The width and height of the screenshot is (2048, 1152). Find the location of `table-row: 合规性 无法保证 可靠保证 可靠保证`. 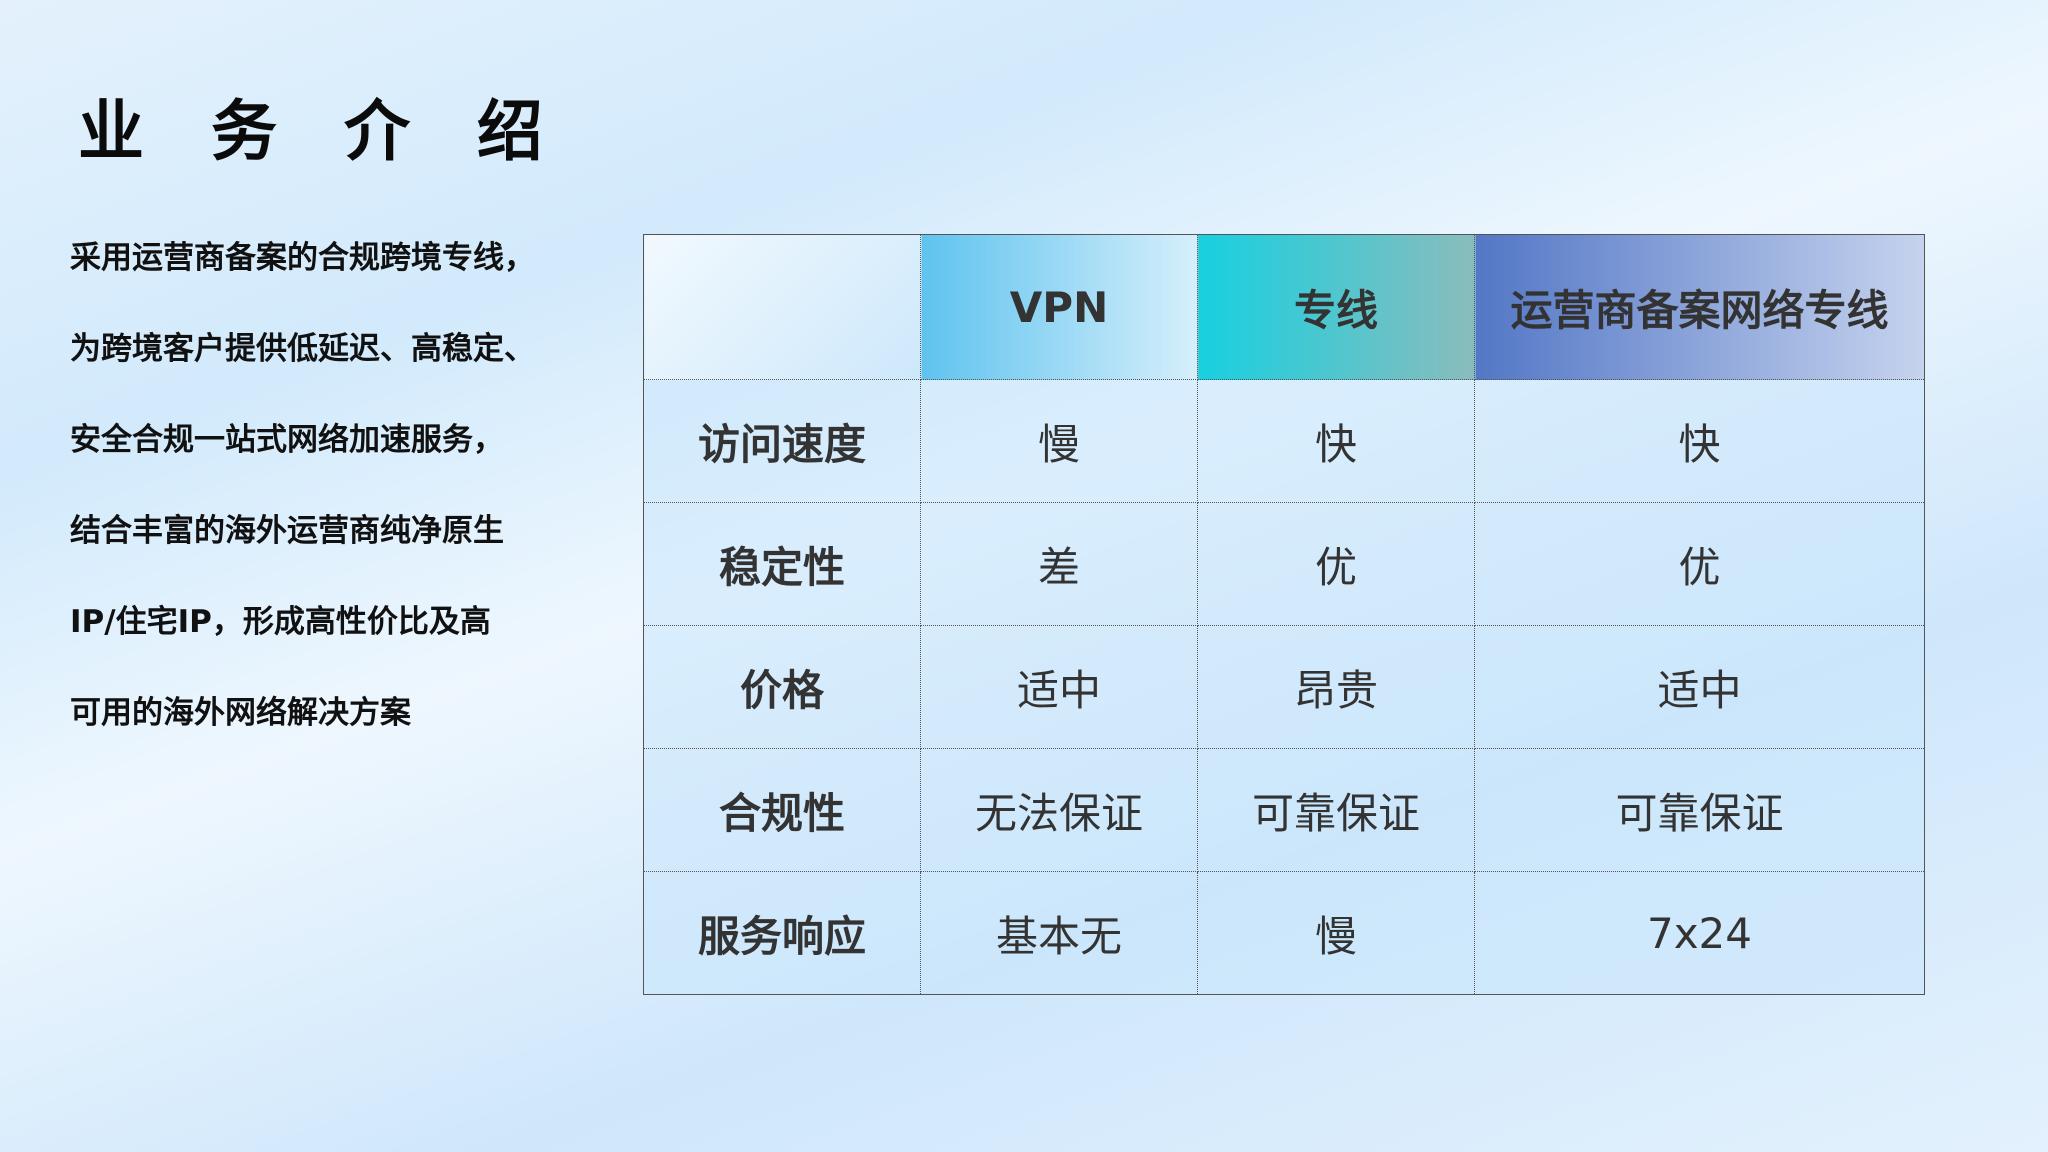

table-row: 合规性 无法保证 可靠保证 可靠保证 is located at coordinates (1284, 810).